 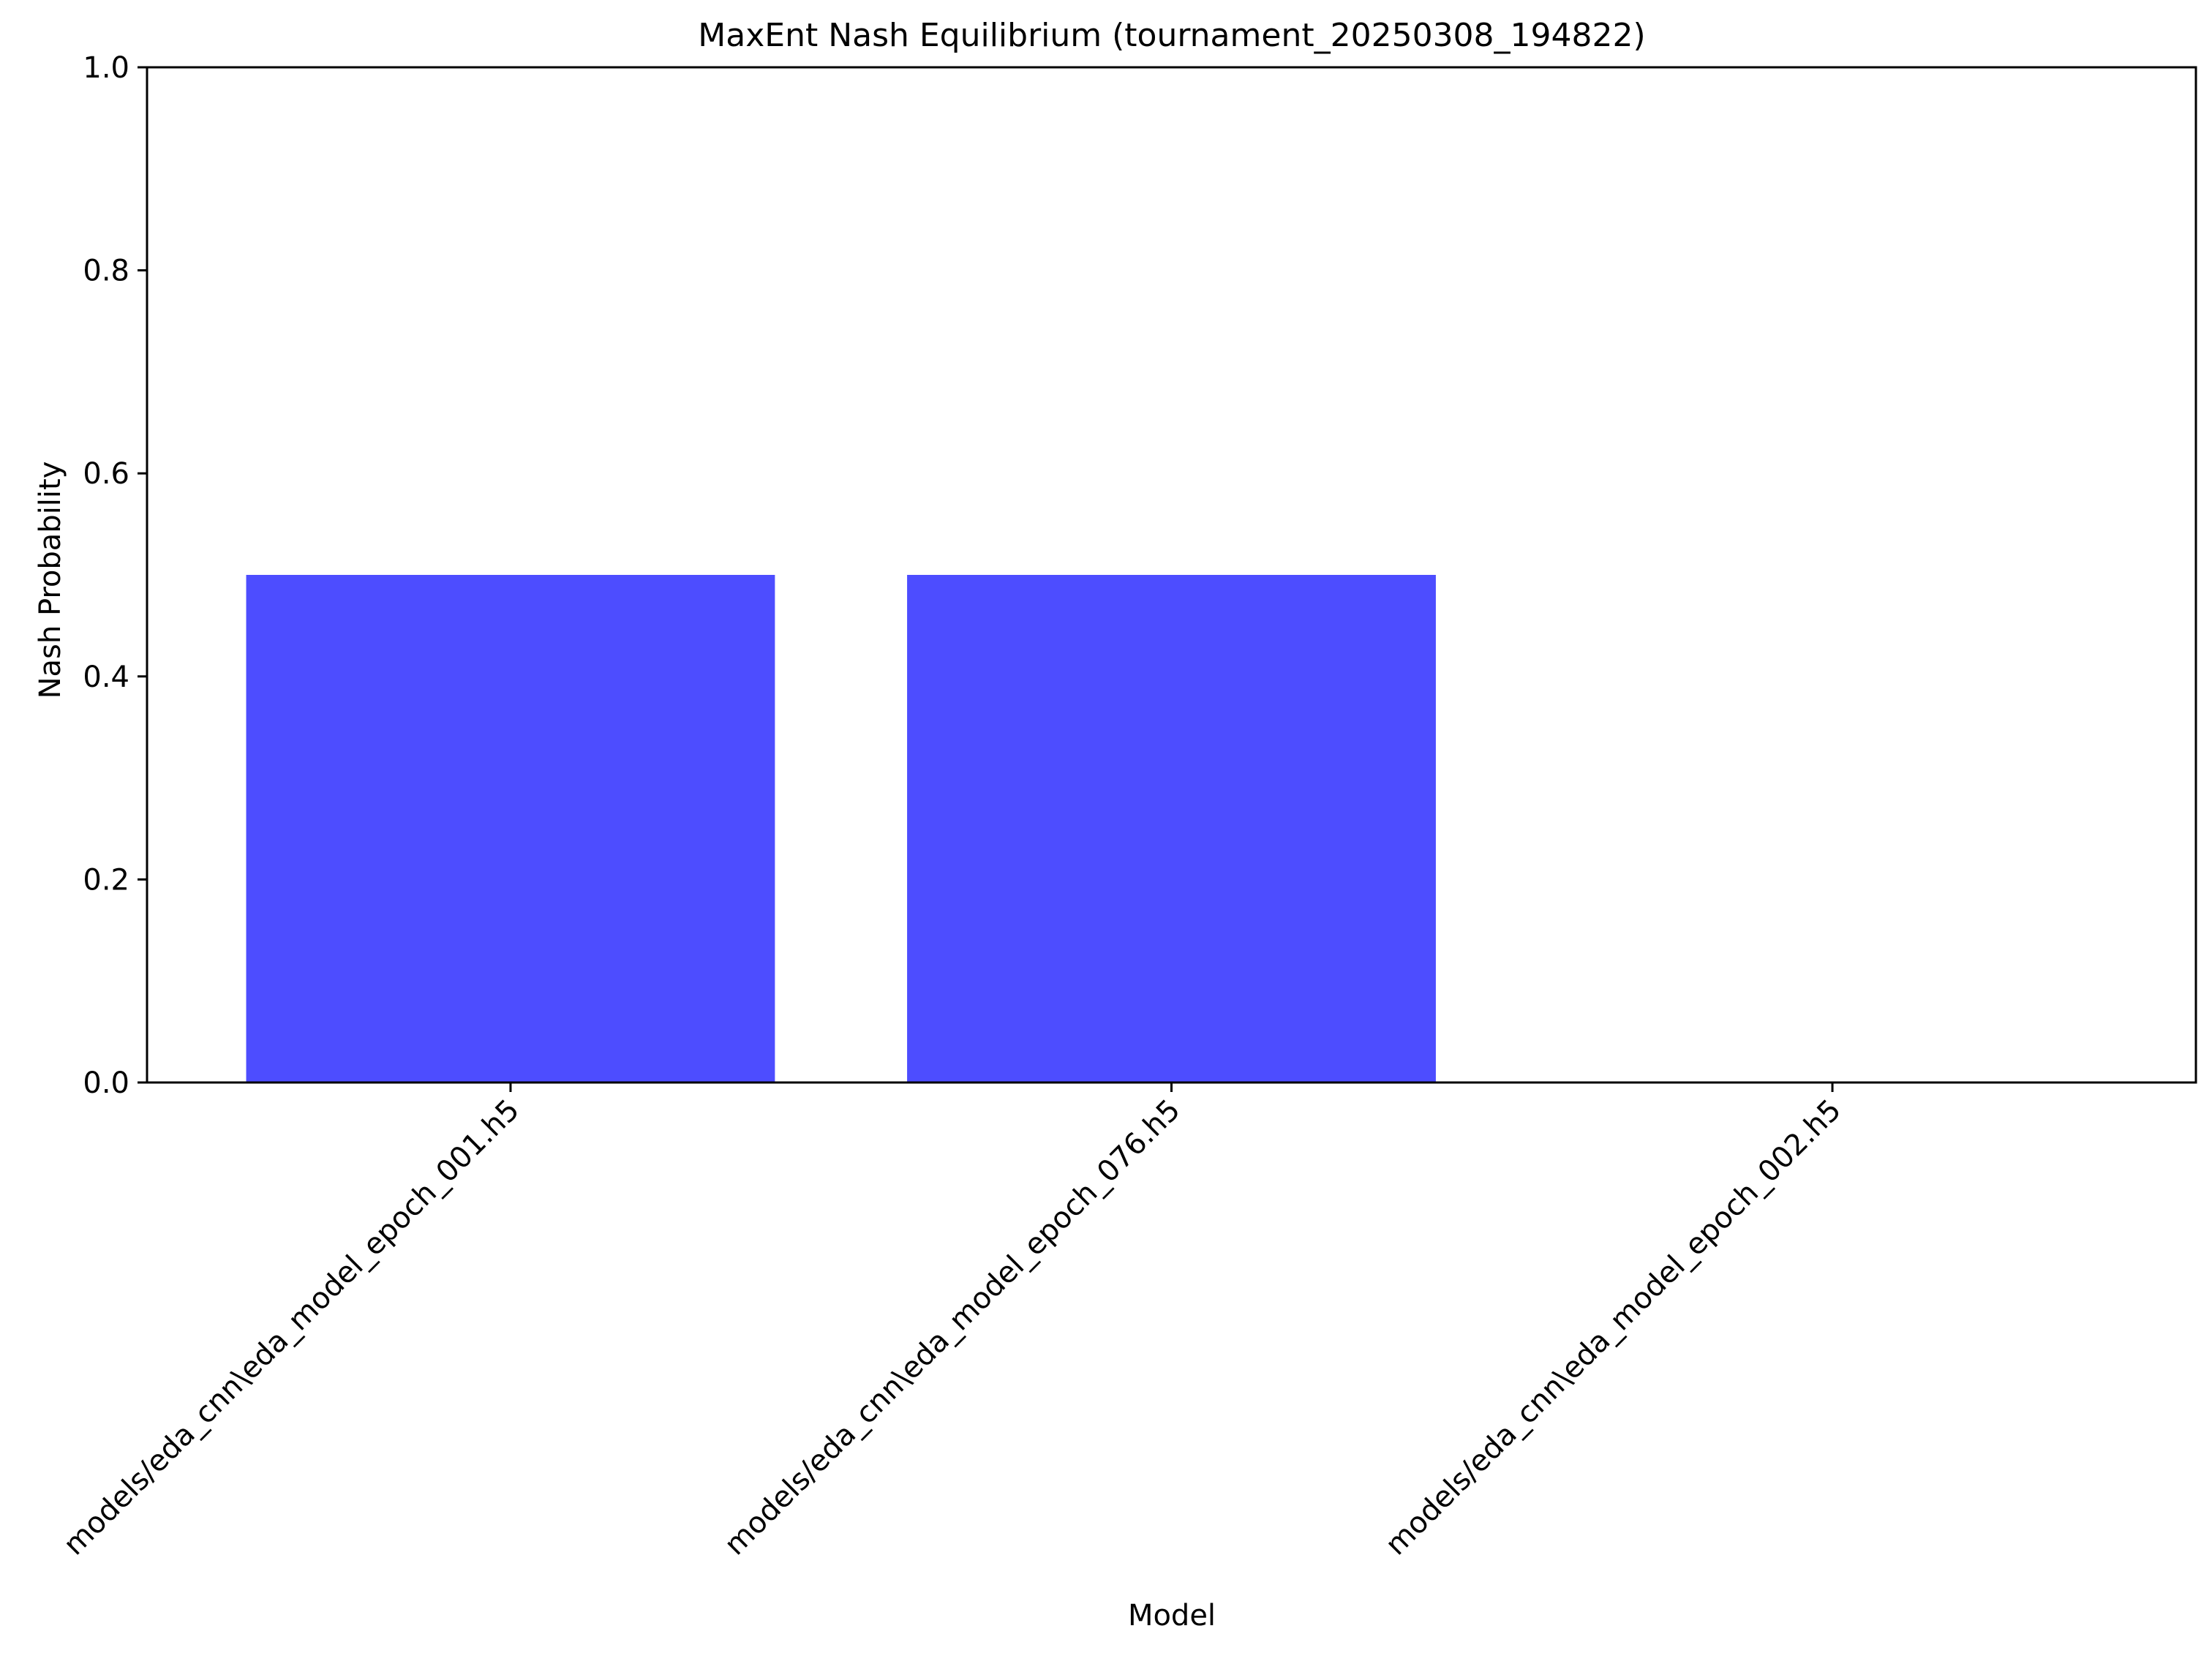 I want to click on y-tick-label: 0.2, so click(x=106, y=880).